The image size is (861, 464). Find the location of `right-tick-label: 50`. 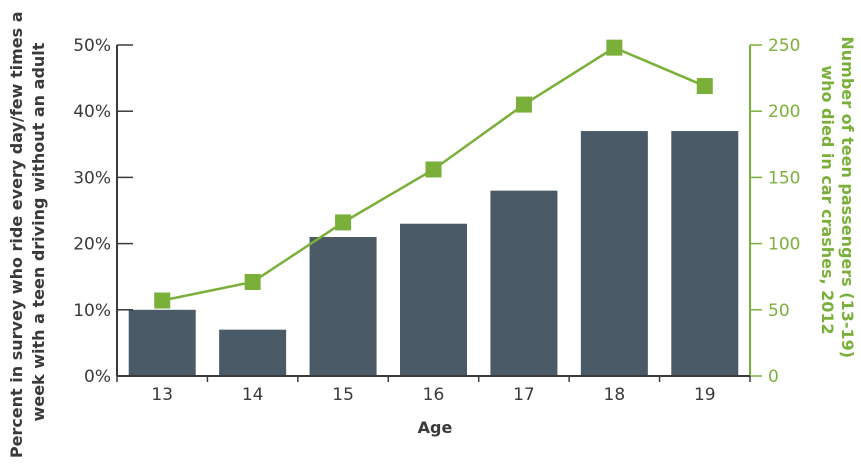

right-tick-label: 50 is located at coordinates (779, 311).